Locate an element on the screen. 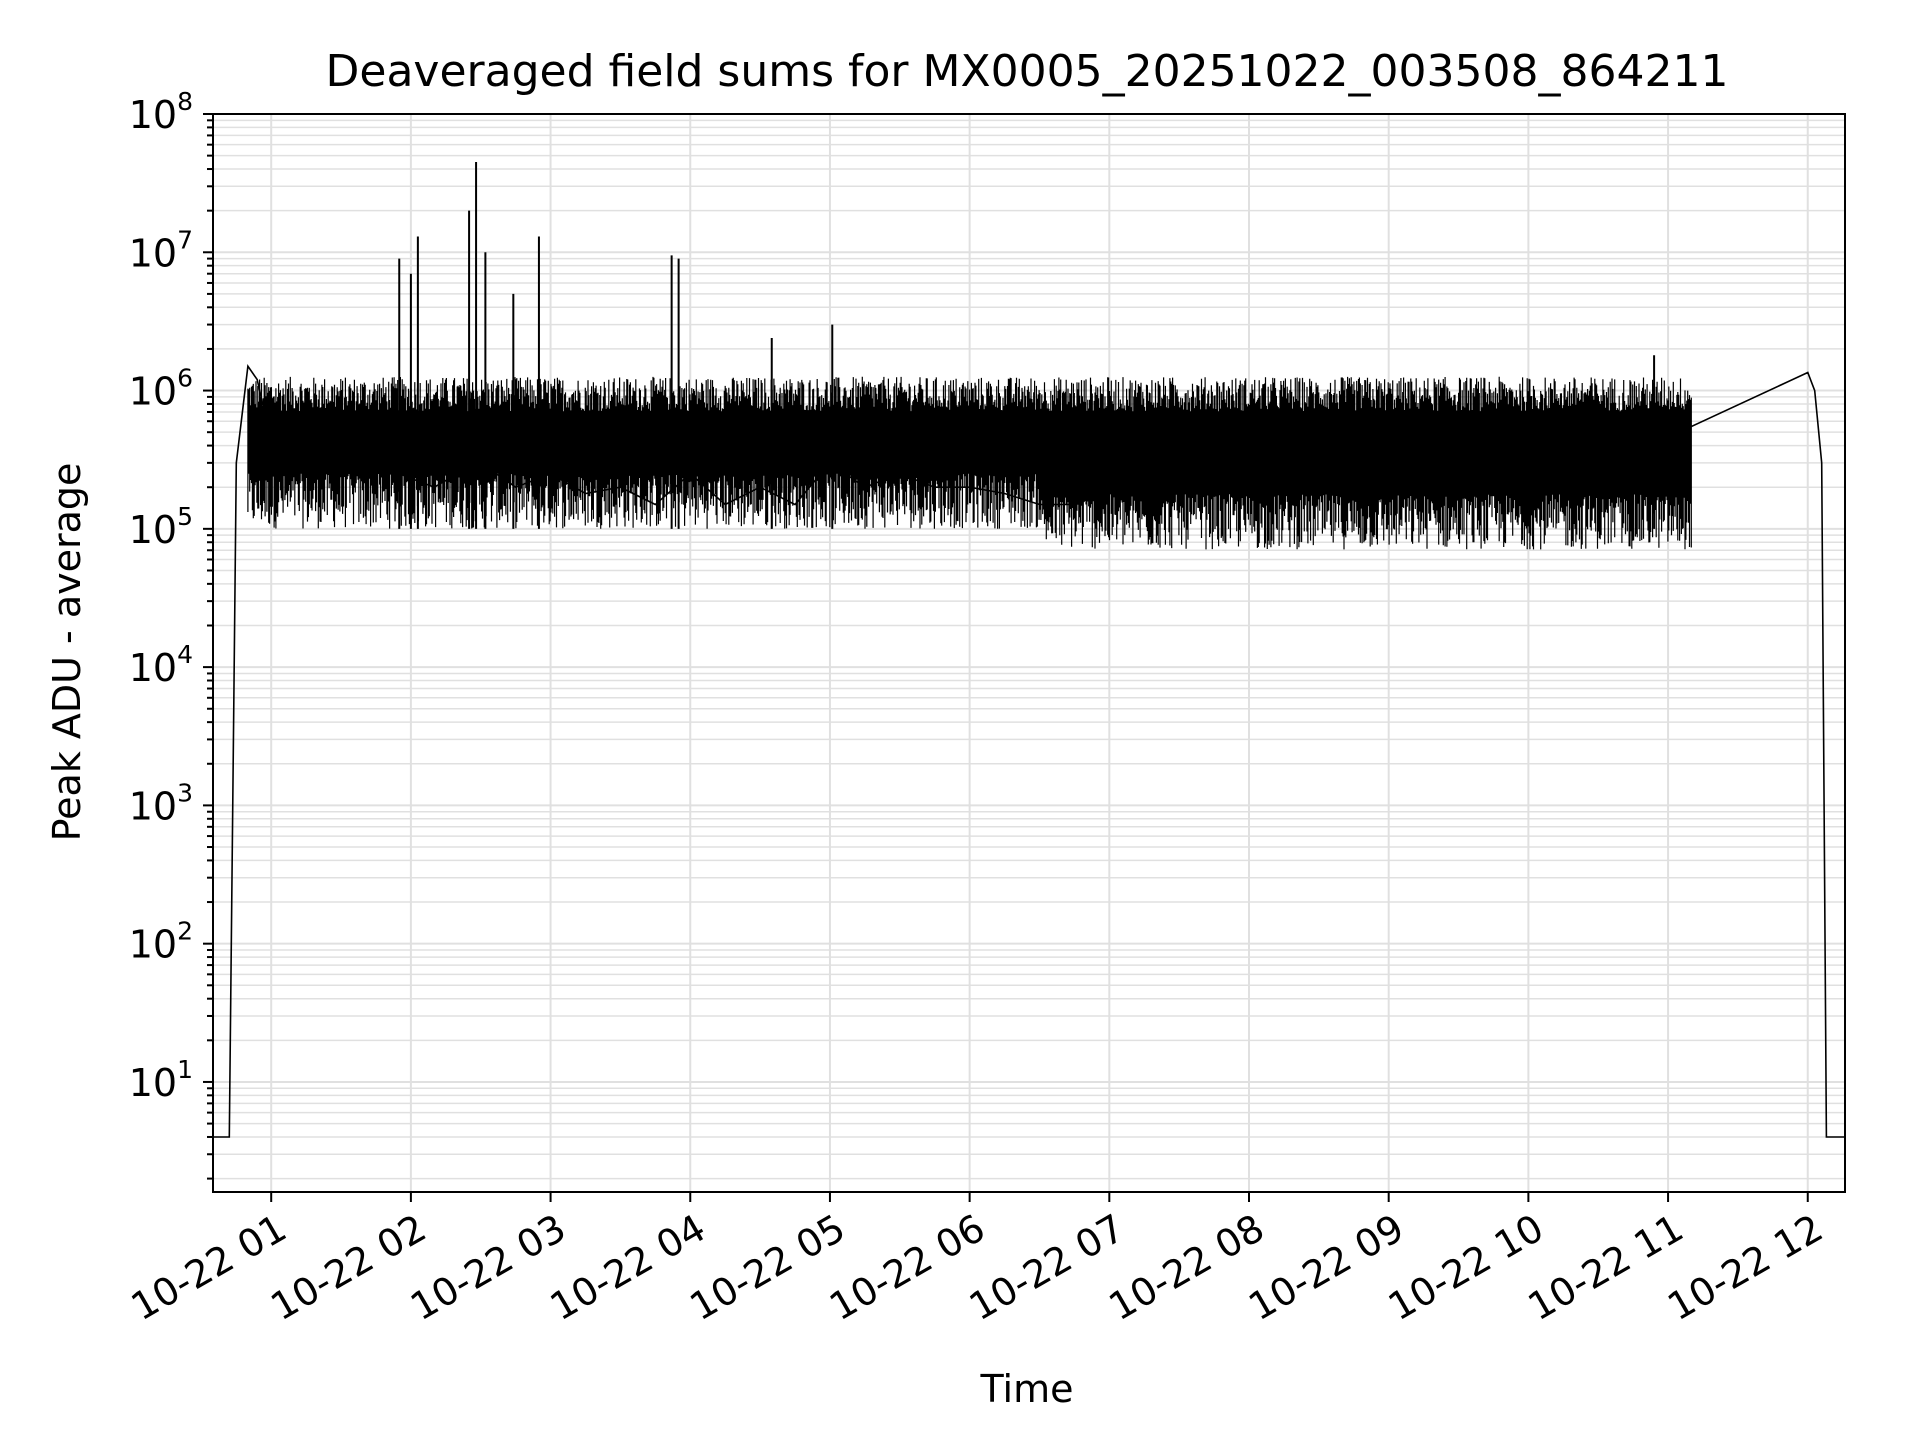  y-tick-exponent: 7 is located at coordinates (185, 239).